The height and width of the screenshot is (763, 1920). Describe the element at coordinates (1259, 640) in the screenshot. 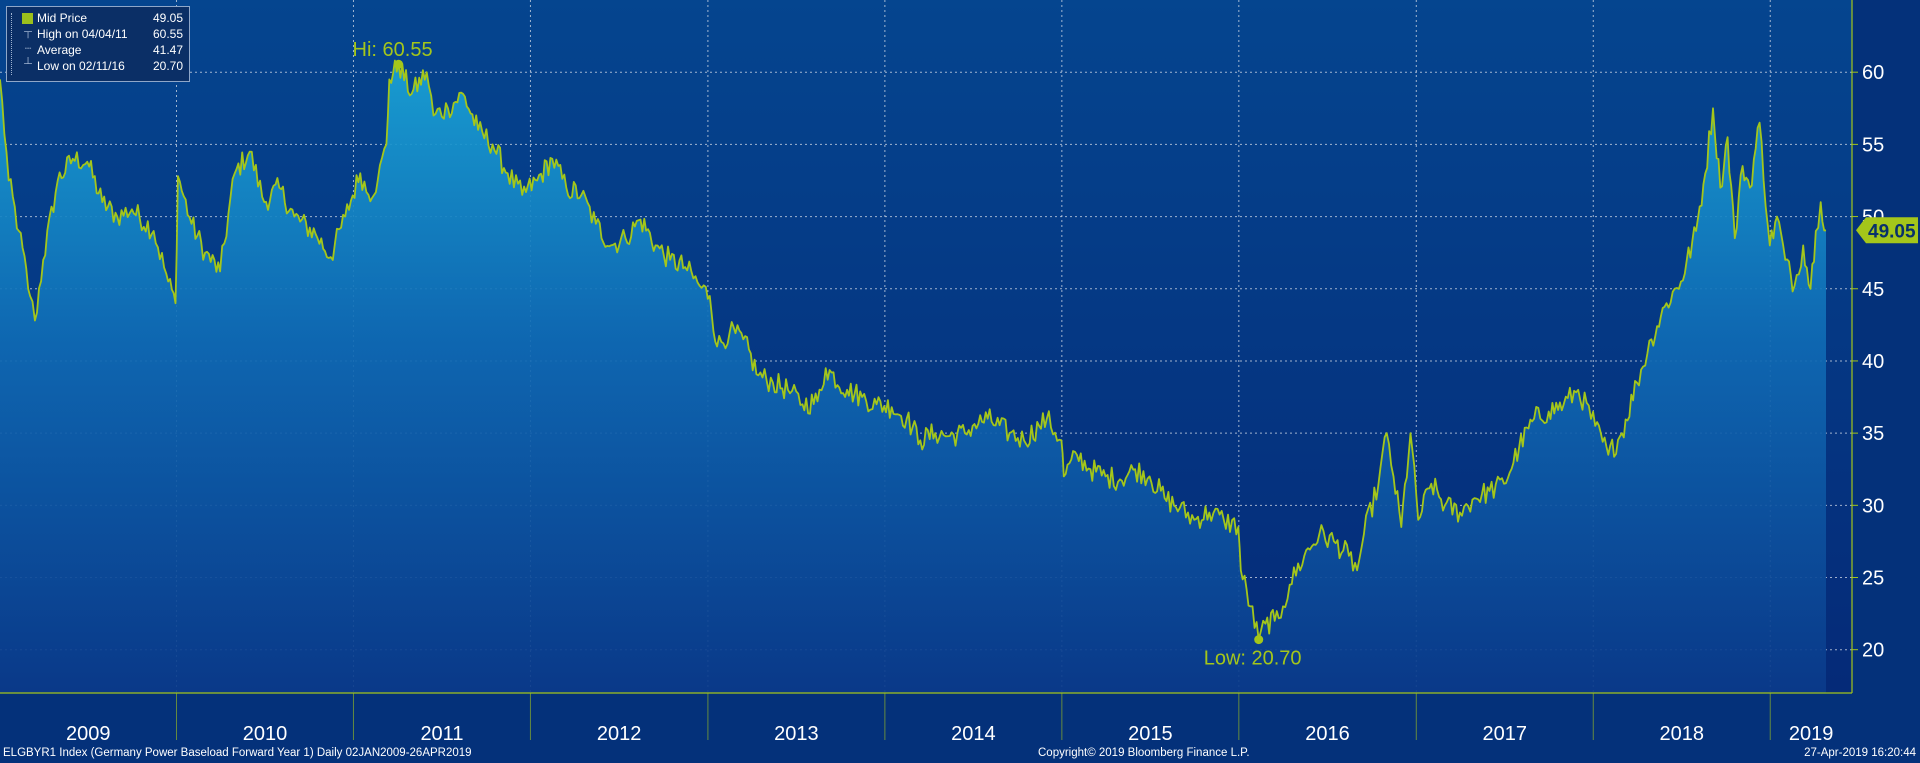

I see `low-marker` at that location.